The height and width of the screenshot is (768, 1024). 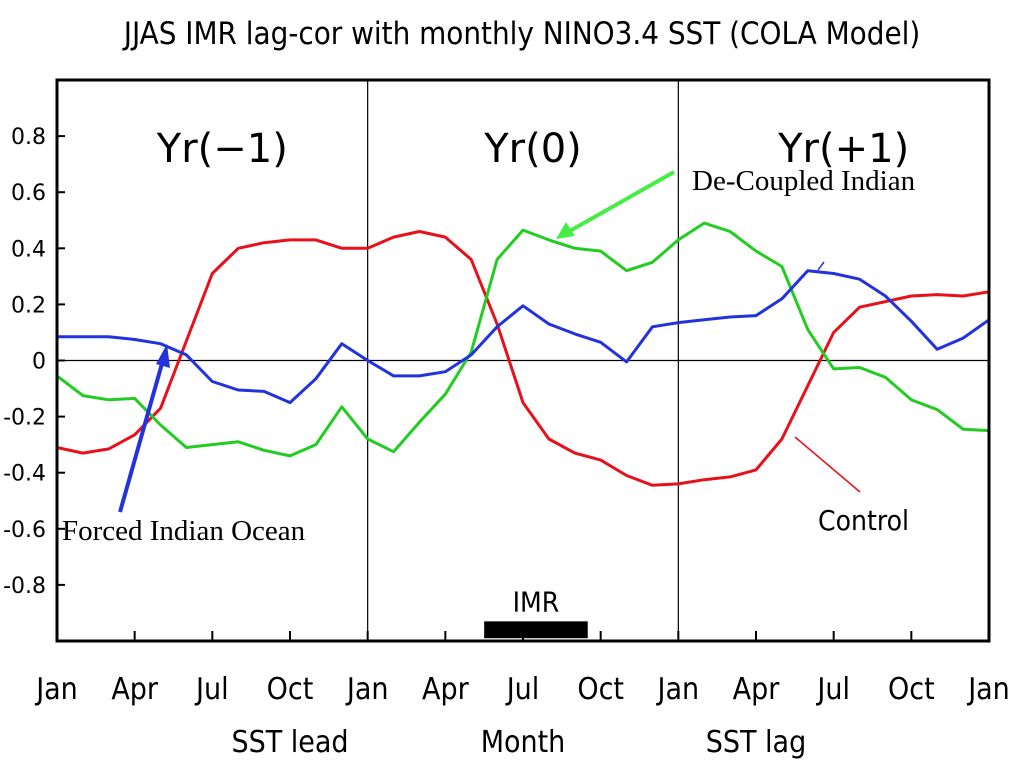 What do you see at coordinates (289, 742) in the screenshot?
I see `x-axis-label: SST lead` at bounding box center [289, 742].